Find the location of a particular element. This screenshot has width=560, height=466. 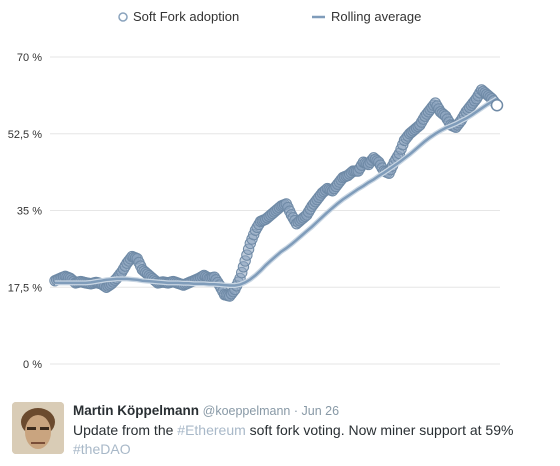

y-tick-label: 0 % is located at coordinates (32, 365).